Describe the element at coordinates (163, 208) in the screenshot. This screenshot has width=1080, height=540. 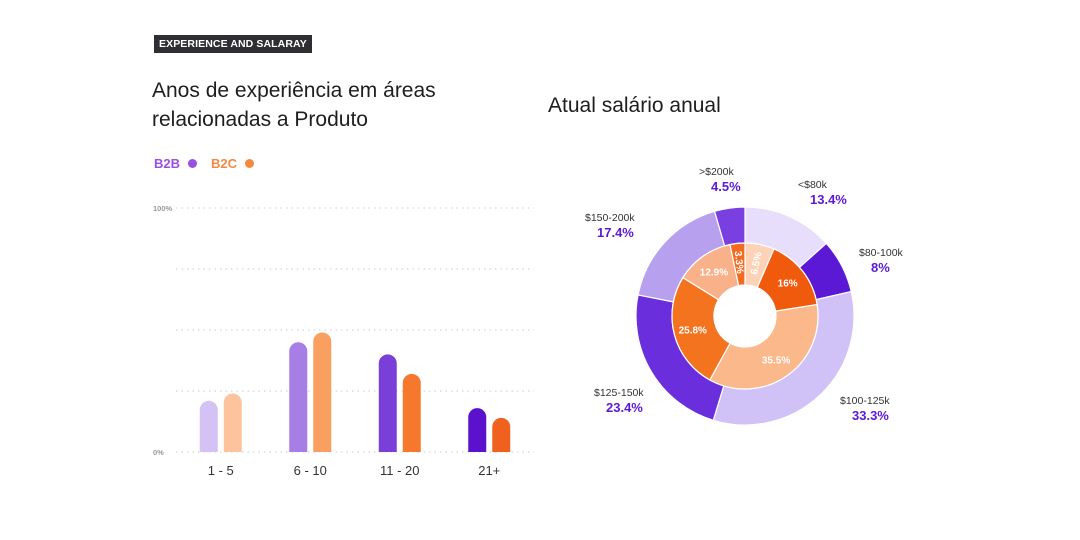
I see `y-tick-label: 100%` at that location.